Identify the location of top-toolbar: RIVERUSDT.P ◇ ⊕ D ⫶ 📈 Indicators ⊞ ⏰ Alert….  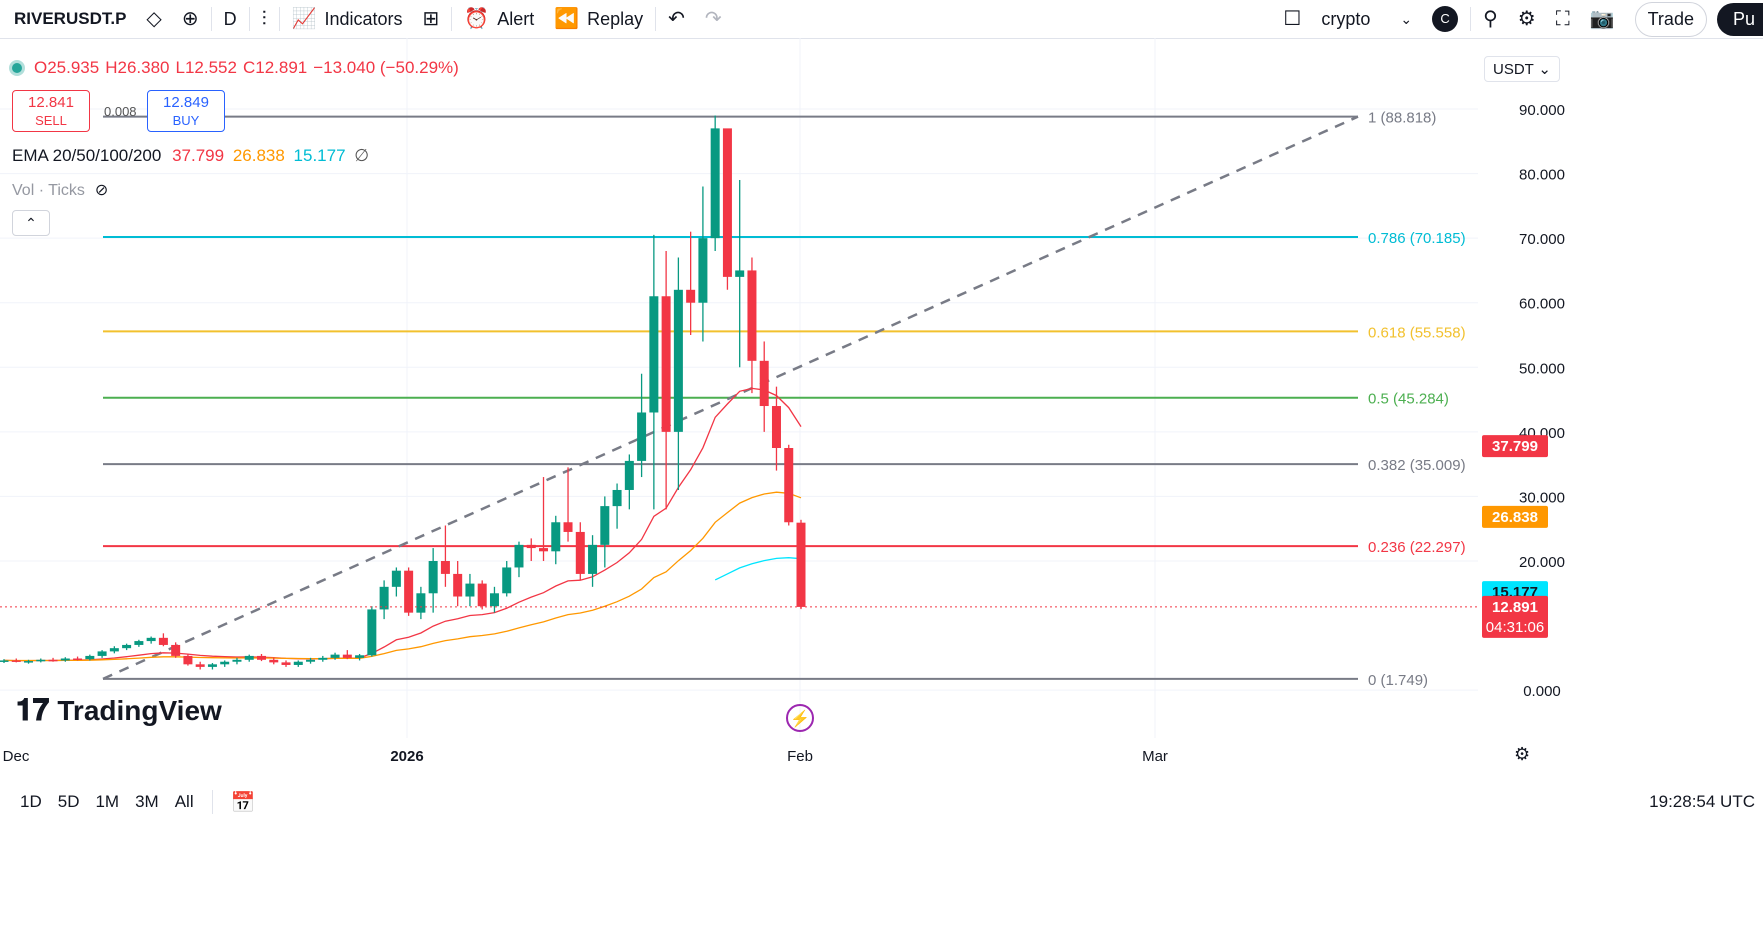
(881, 19).